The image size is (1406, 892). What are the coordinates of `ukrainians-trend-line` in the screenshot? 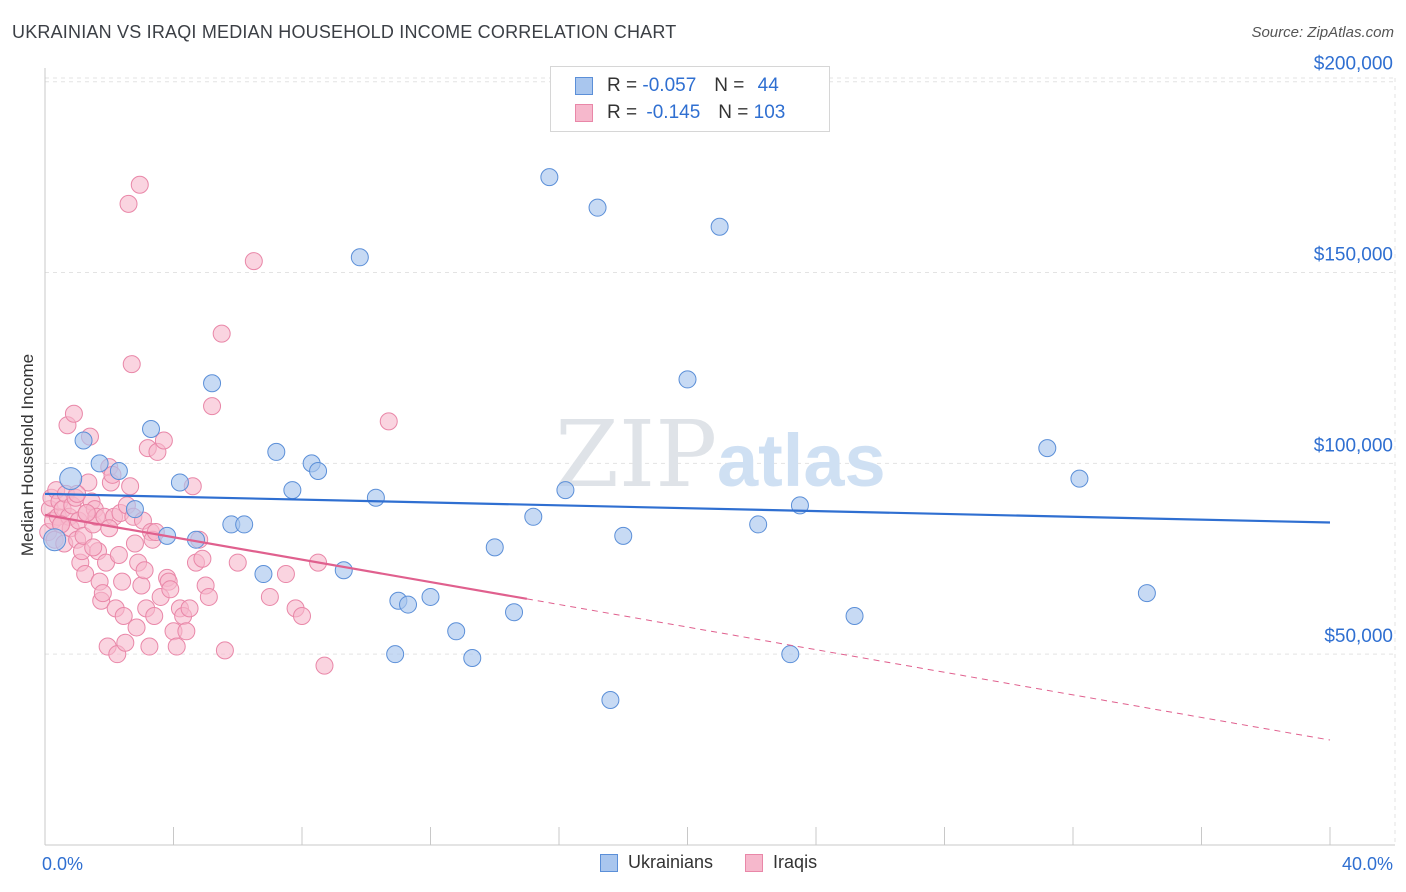 It's located at (687, 508).